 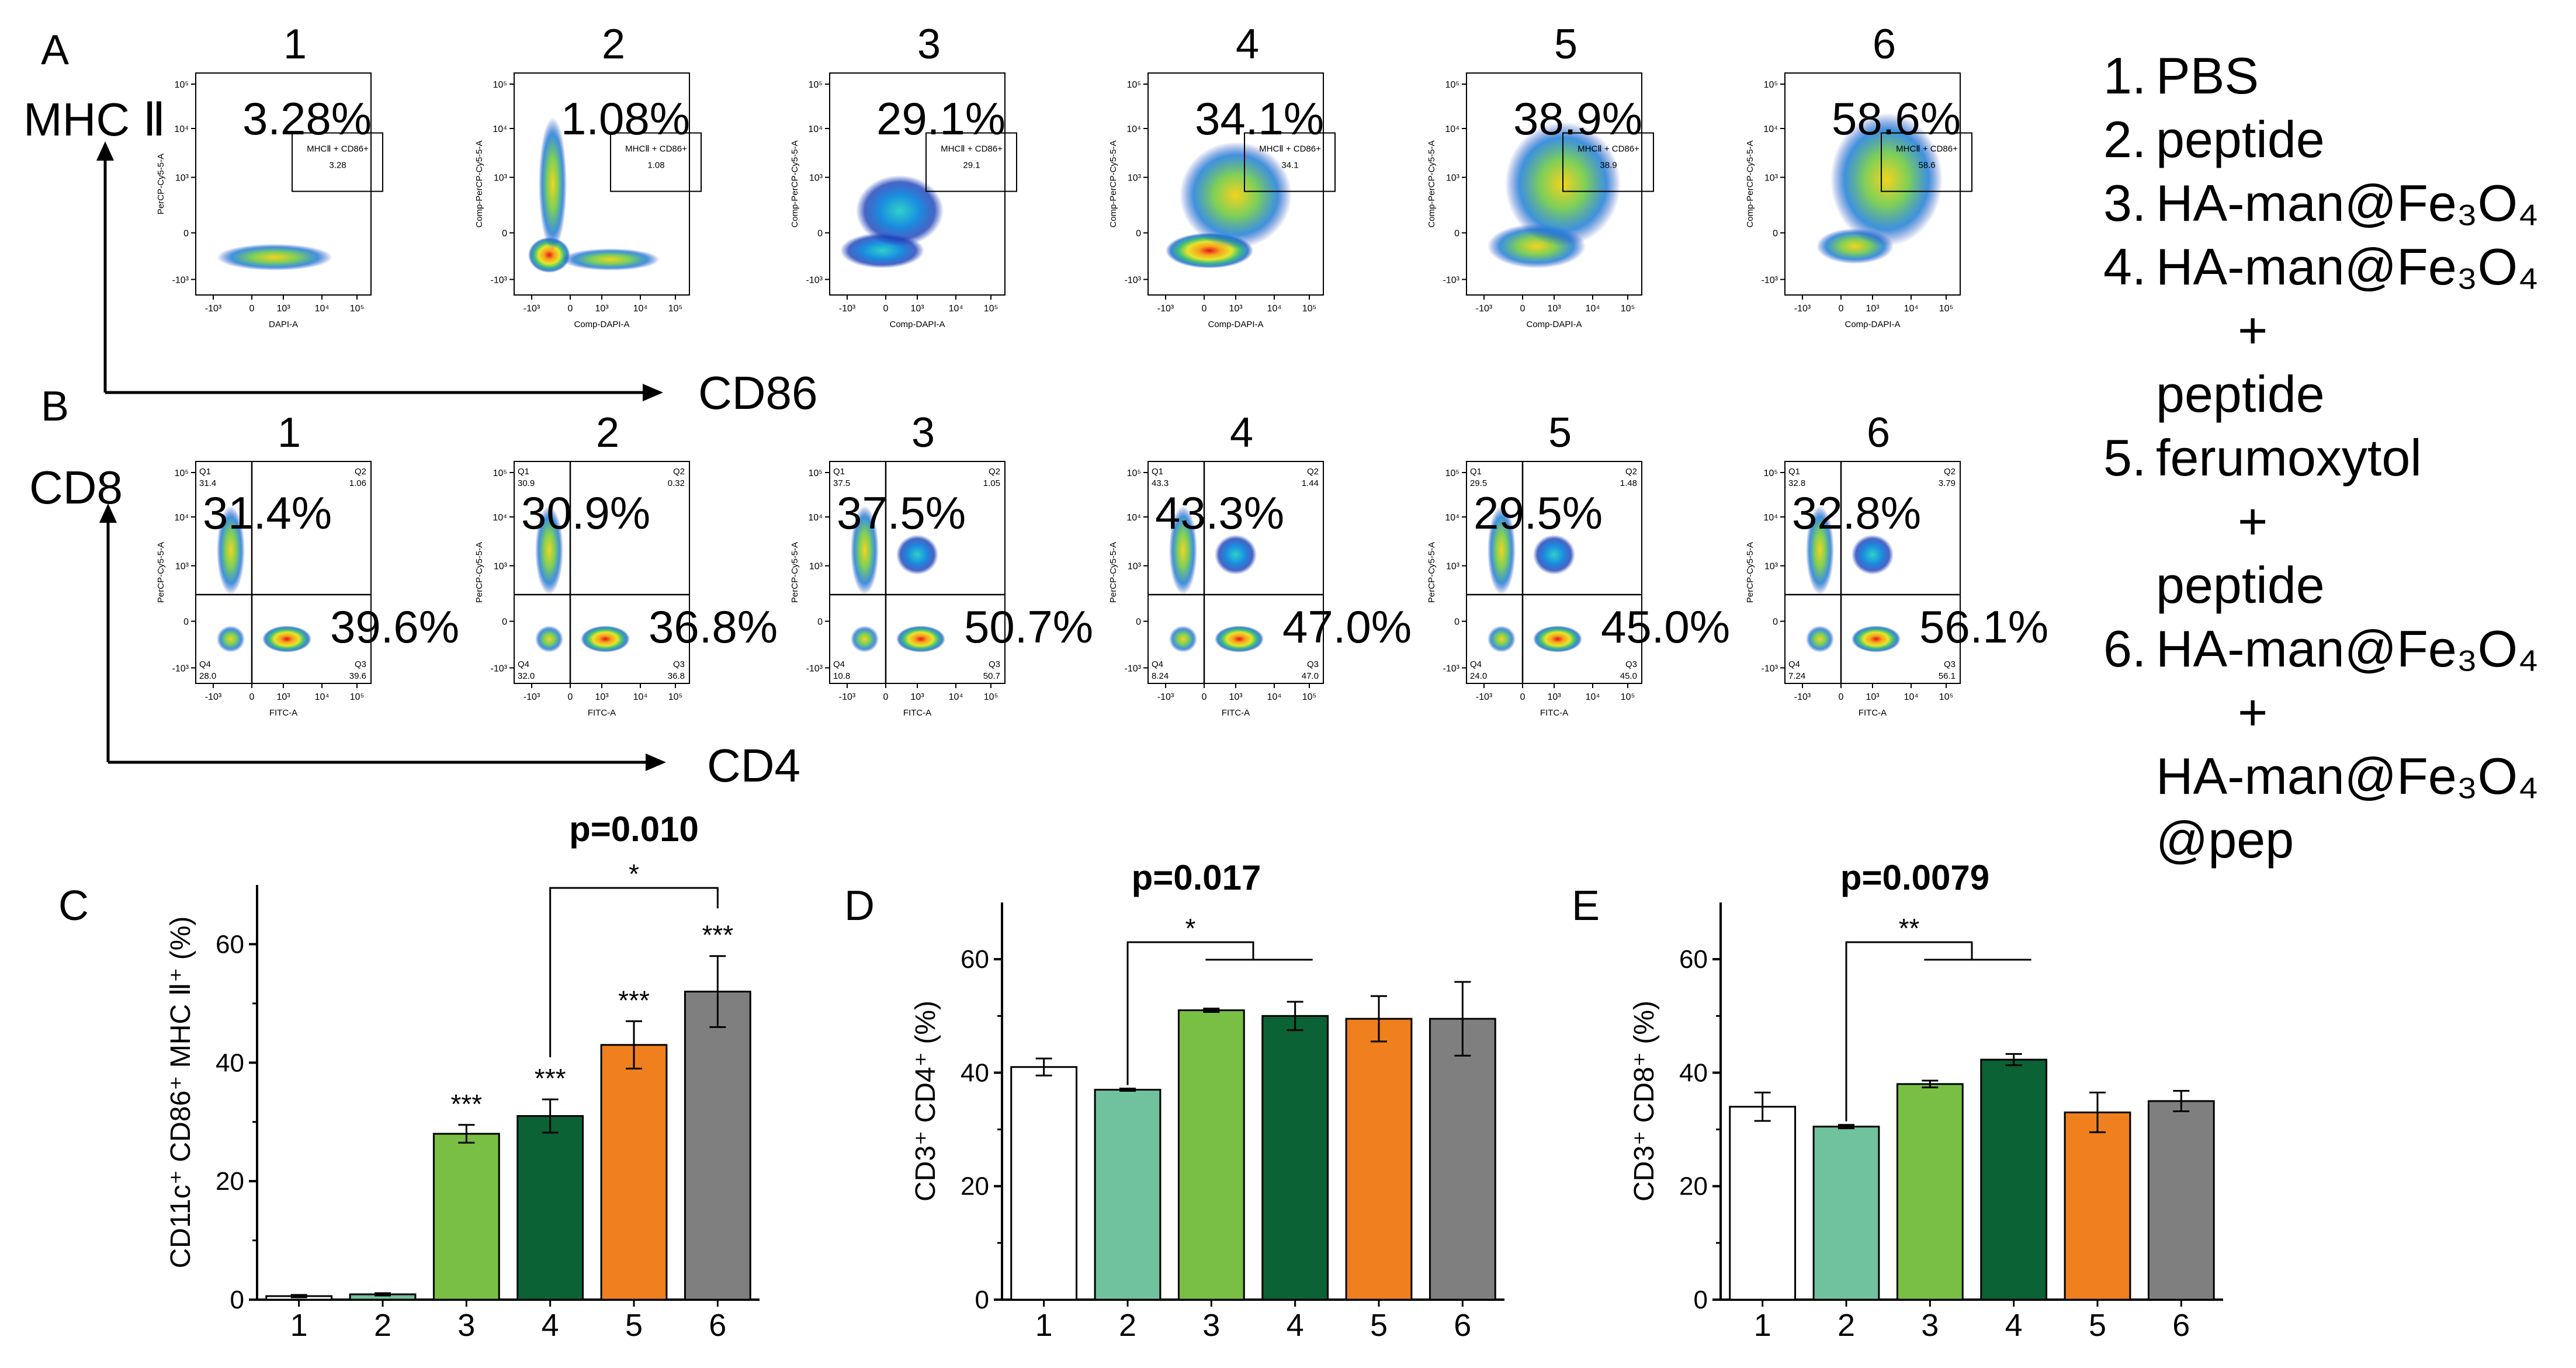 What do you see at coordinates (322, 309) in the screenshot?
I see `row-a-plot-1-xtick-label: 10⁴` at bounding box center [322, 309].